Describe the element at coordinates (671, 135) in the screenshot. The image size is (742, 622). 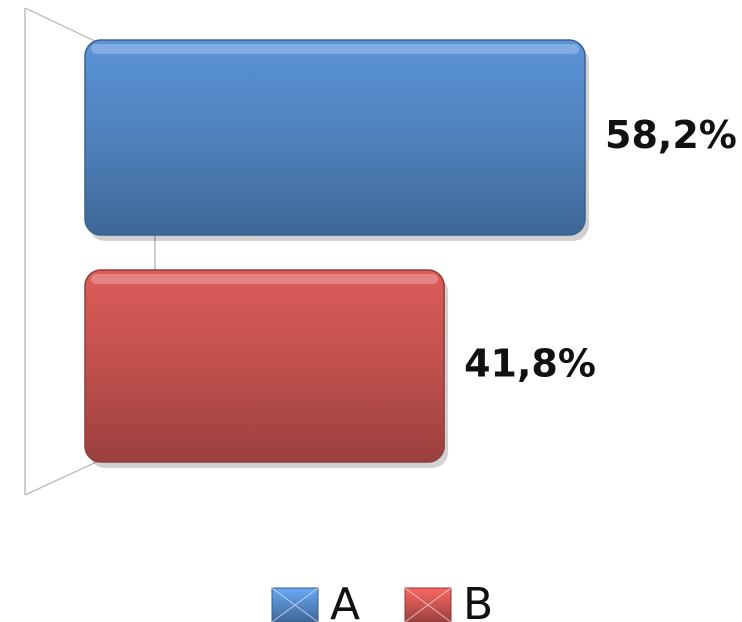
I see `value-label: 58,2%` at that location.